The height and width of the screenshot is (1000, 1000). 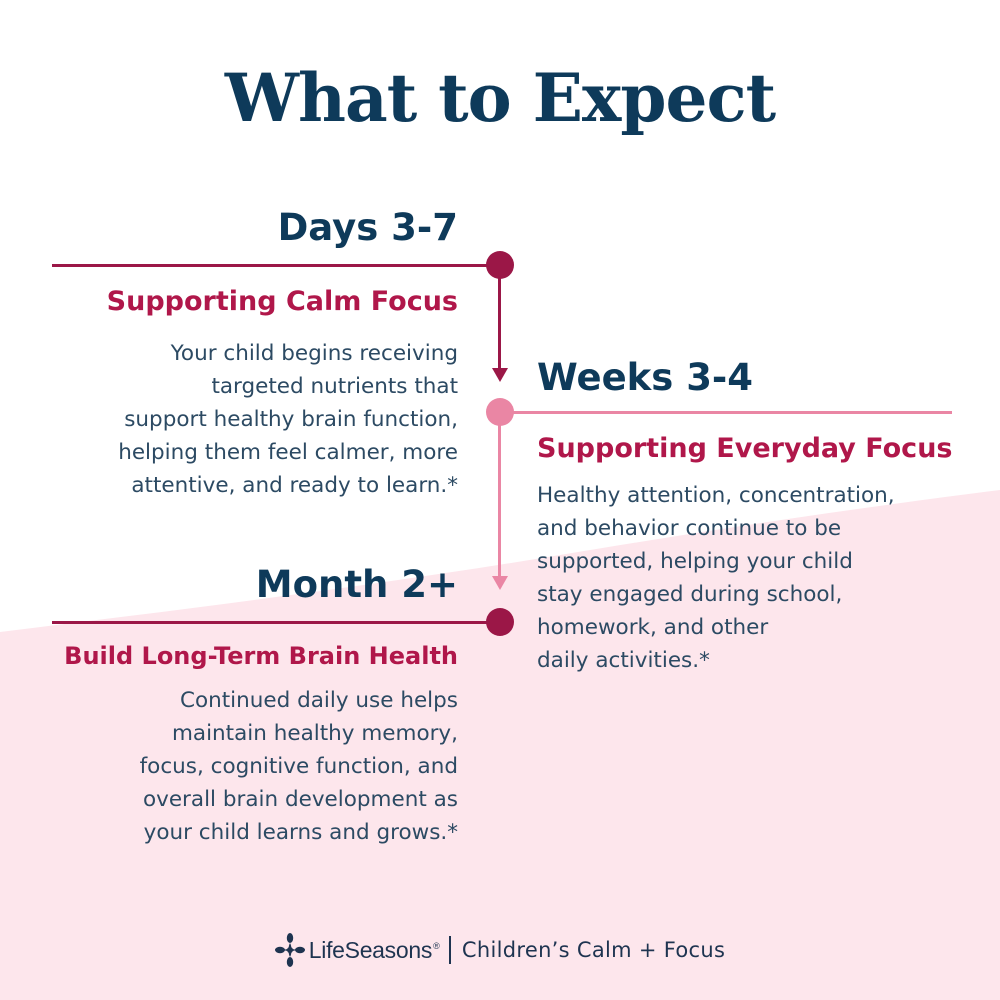 I want to click on page-title: What to Expect, so click(x=500, y=98).